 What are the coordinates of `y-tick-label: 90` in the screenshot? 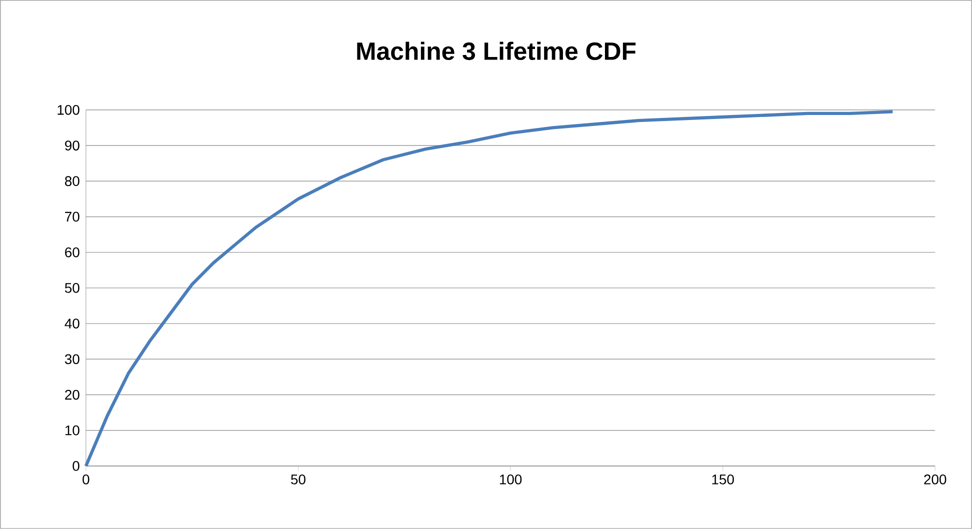 It's located at (72, 145).